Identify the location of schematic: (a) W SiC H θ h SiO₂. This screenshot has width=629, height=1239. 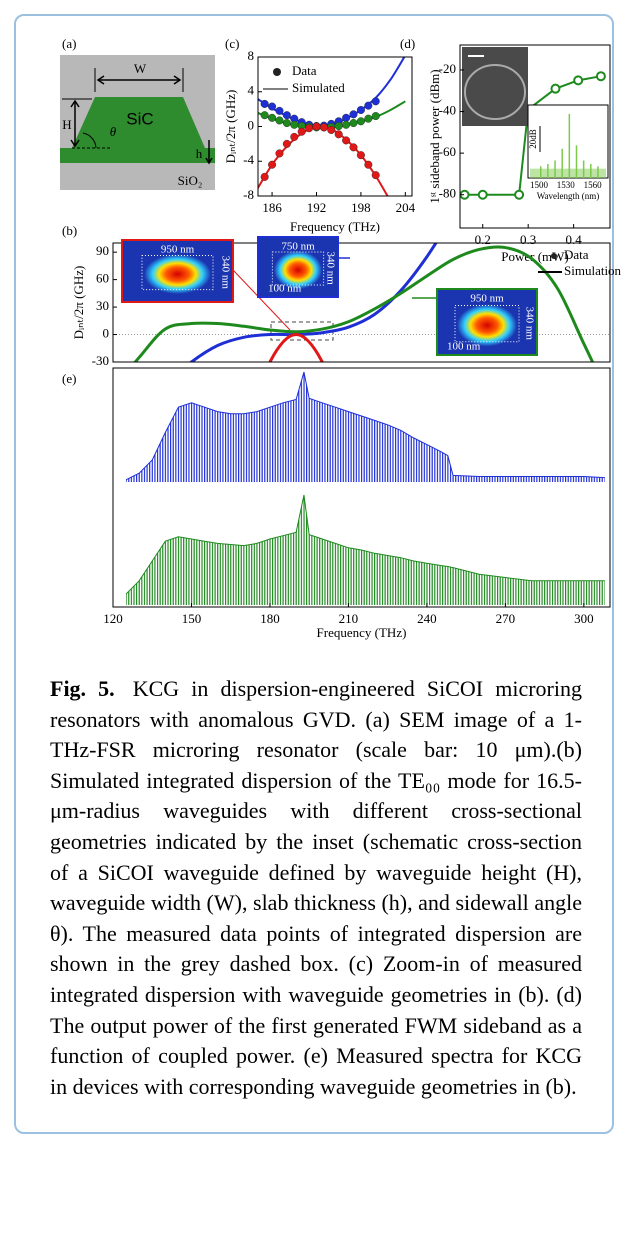
(137, 113).